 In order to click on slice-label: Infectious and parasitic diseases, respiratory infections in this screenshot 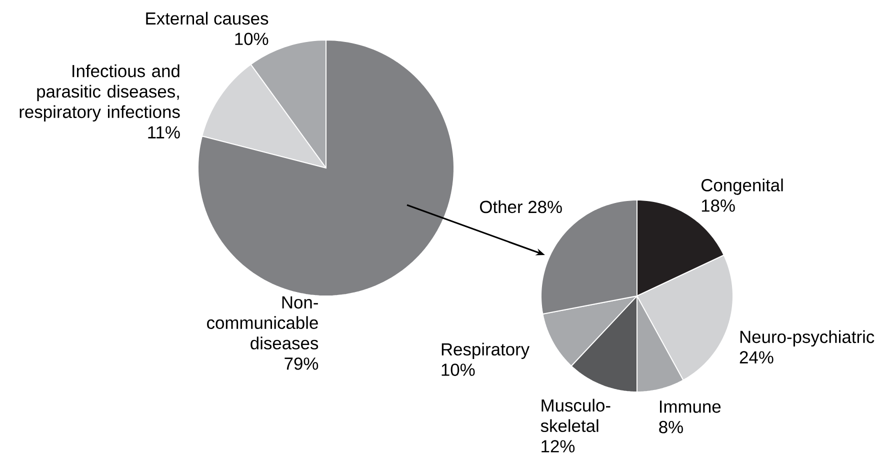, I will do `click(100, 93)`.